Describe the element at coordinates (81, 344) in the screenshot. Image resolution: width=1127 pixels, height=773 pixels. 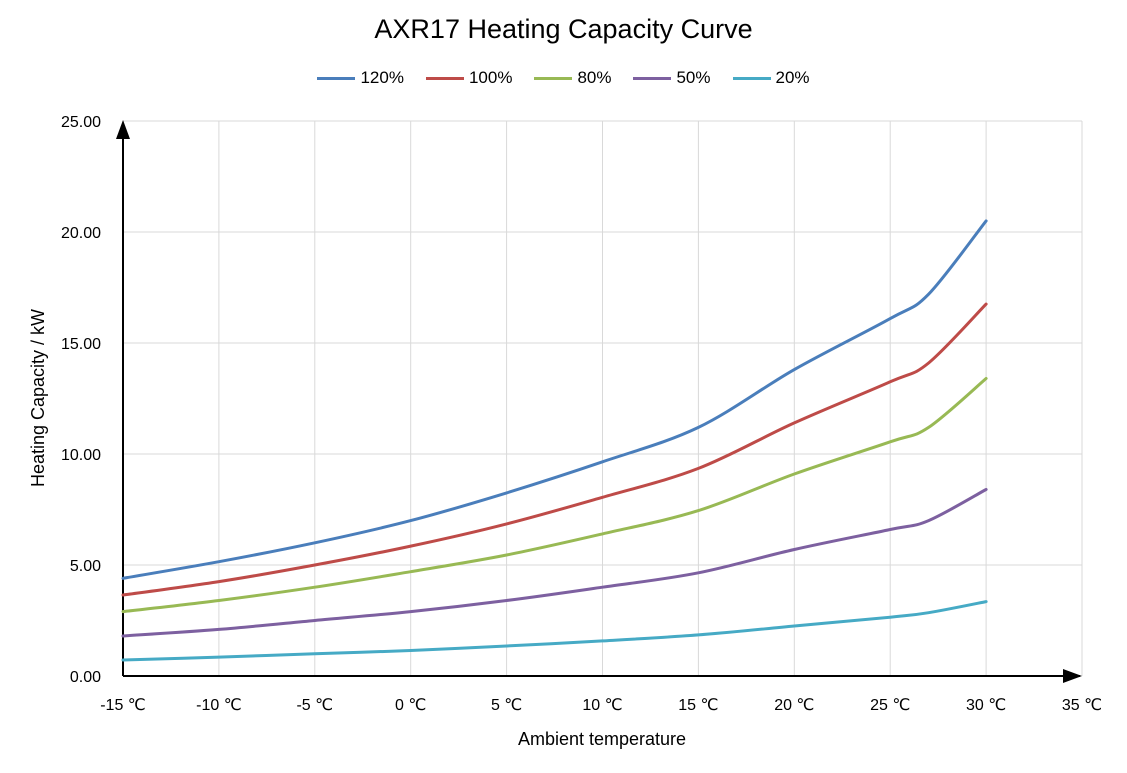
I see `y-tick-label: 15.00` at that location.